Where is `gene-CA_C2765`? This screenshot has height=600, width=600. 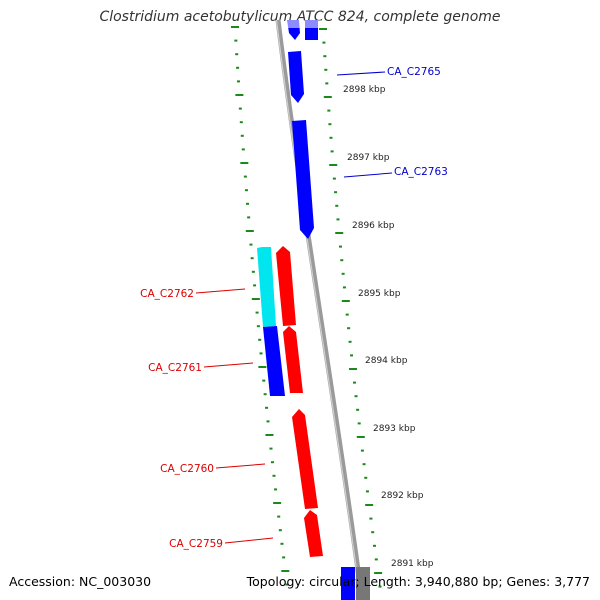
gene-CA_C2765 is located at coordinates (296, 77).